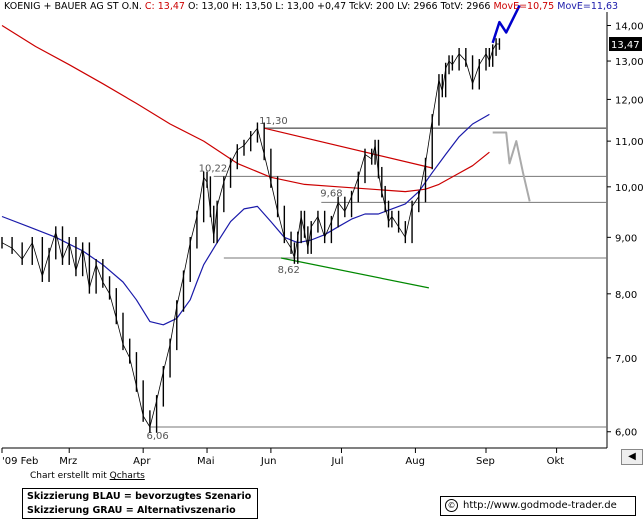 This screenshot has width=643, height=524. Describe the element at coordinates (206, 461) in the screenshot. I see `x-tick-label: Mai` at that location.